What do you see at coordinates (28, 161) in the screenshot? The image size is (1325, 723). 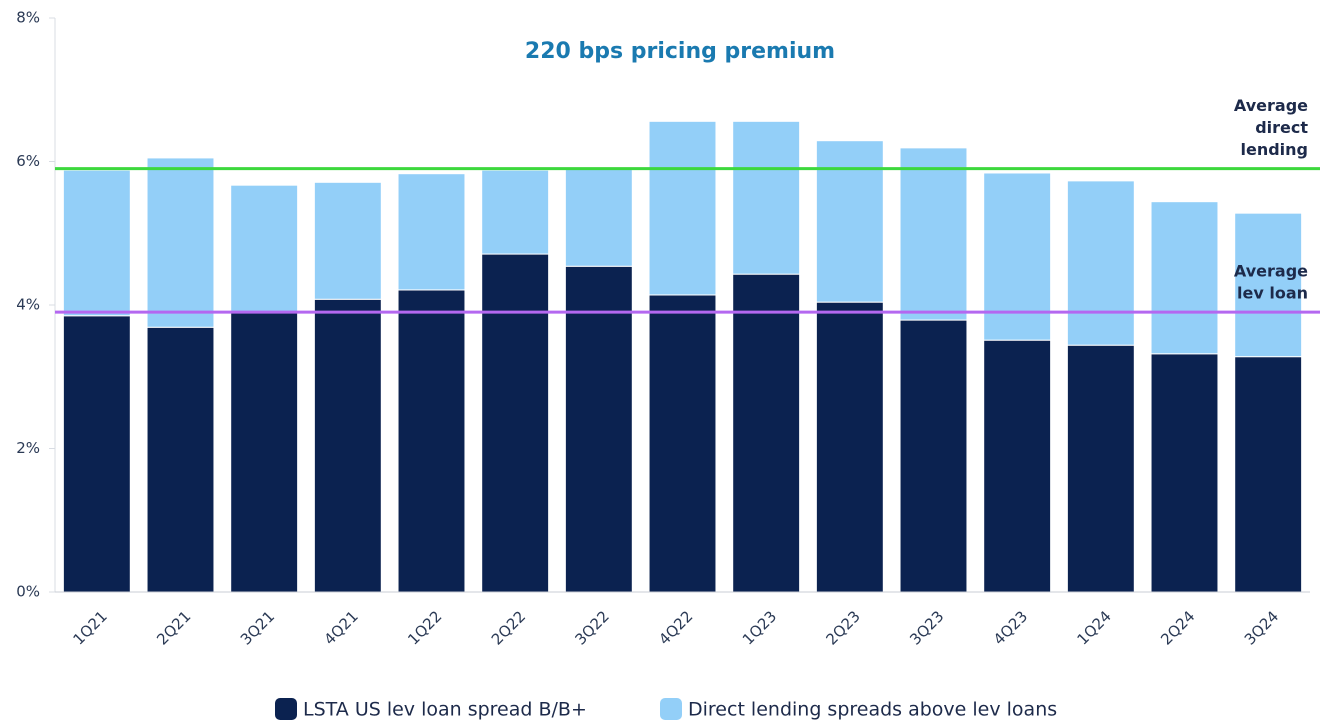 I see `y-tick-label: 6%` at bounding box center [28, 161].